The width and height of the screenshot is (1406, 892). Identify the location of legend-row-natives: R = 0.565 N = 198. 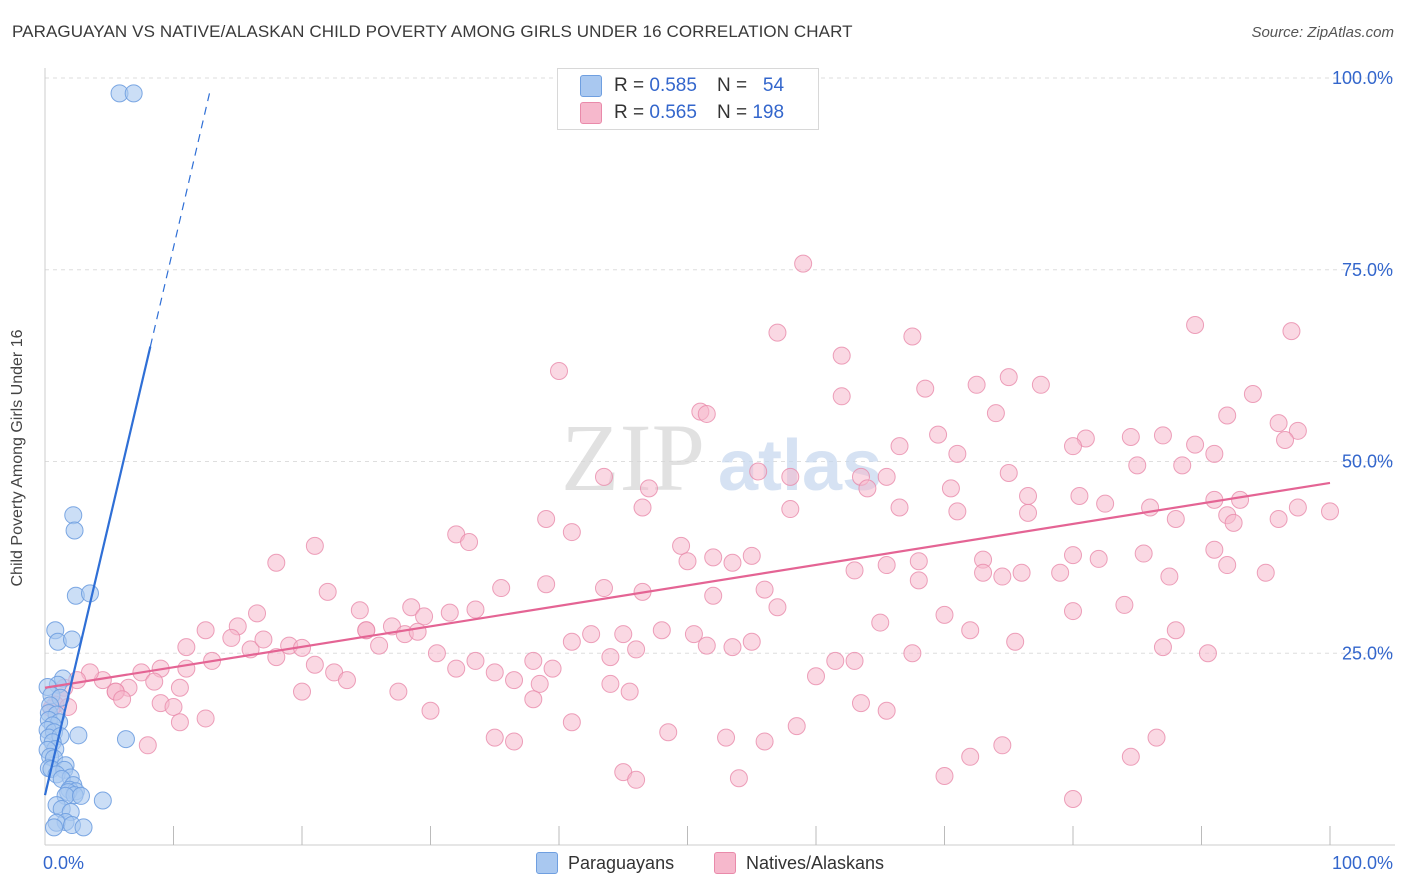
(682, 113).